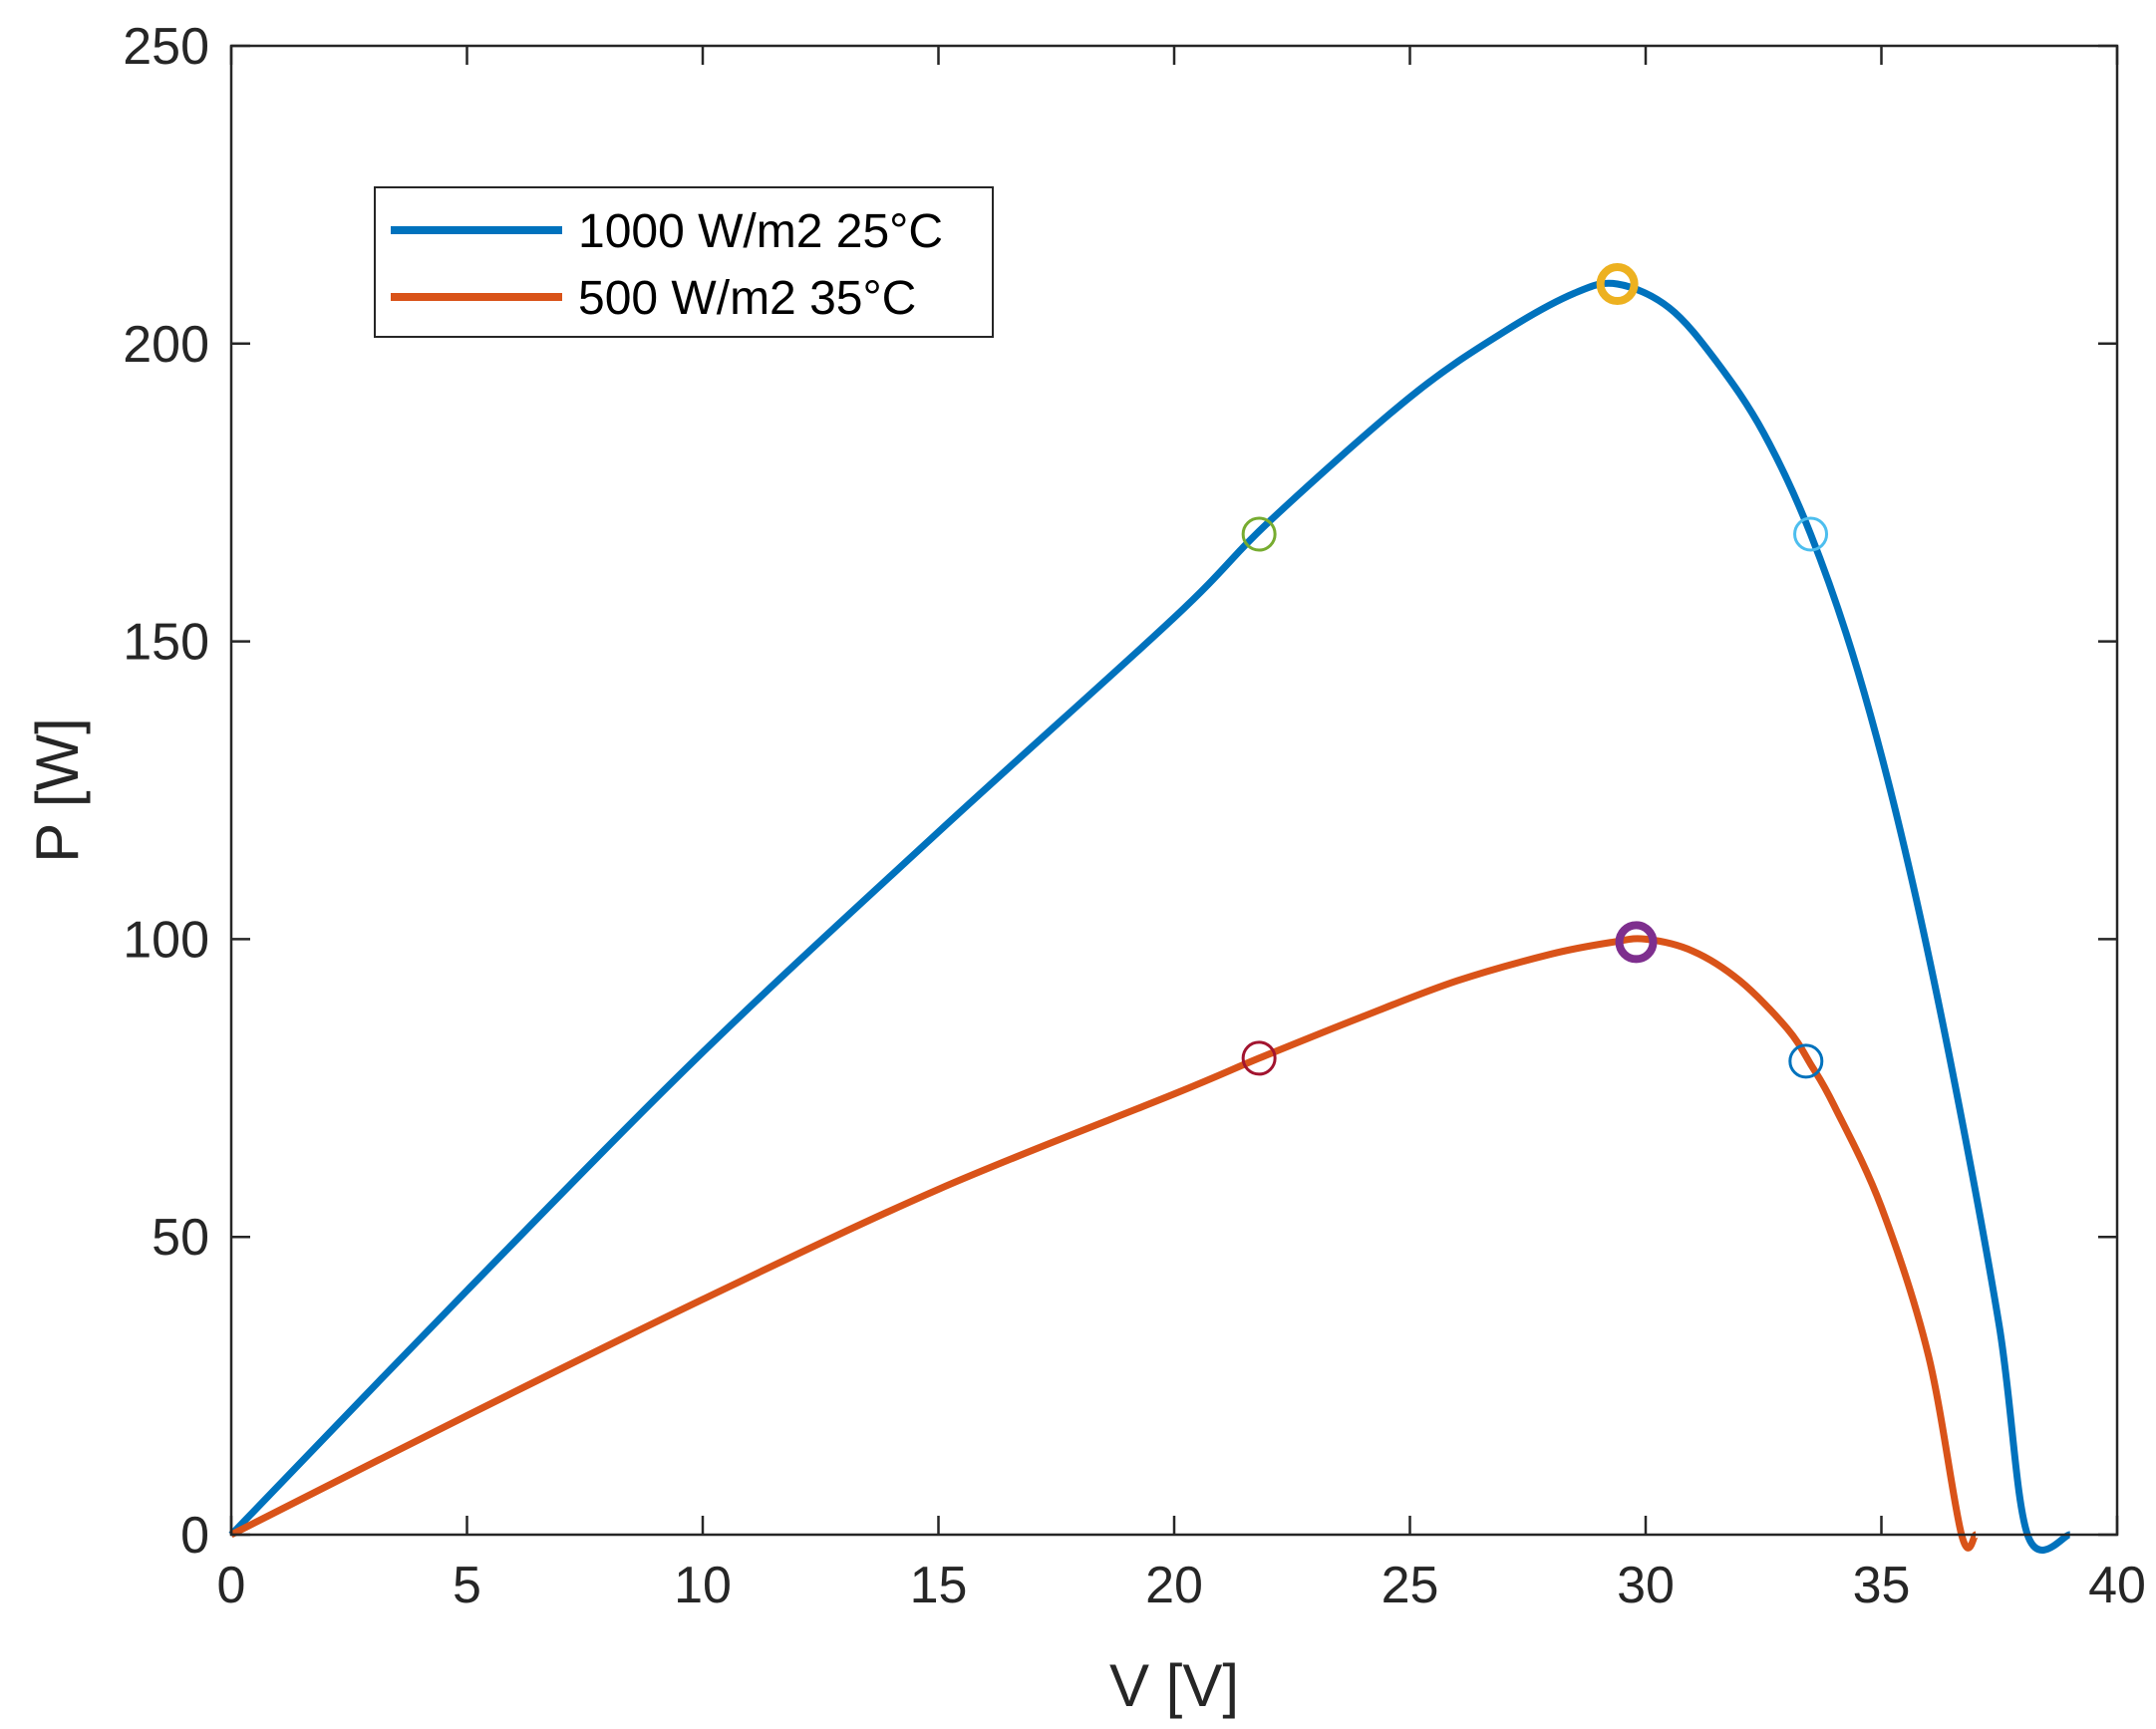 Image resolution: width=2156 pixels, height=1729 pixels. What do you see at coordinates (166, 643) in the screenshot?
I see `y-tick-label: 150` at bounding box center [166, 643].